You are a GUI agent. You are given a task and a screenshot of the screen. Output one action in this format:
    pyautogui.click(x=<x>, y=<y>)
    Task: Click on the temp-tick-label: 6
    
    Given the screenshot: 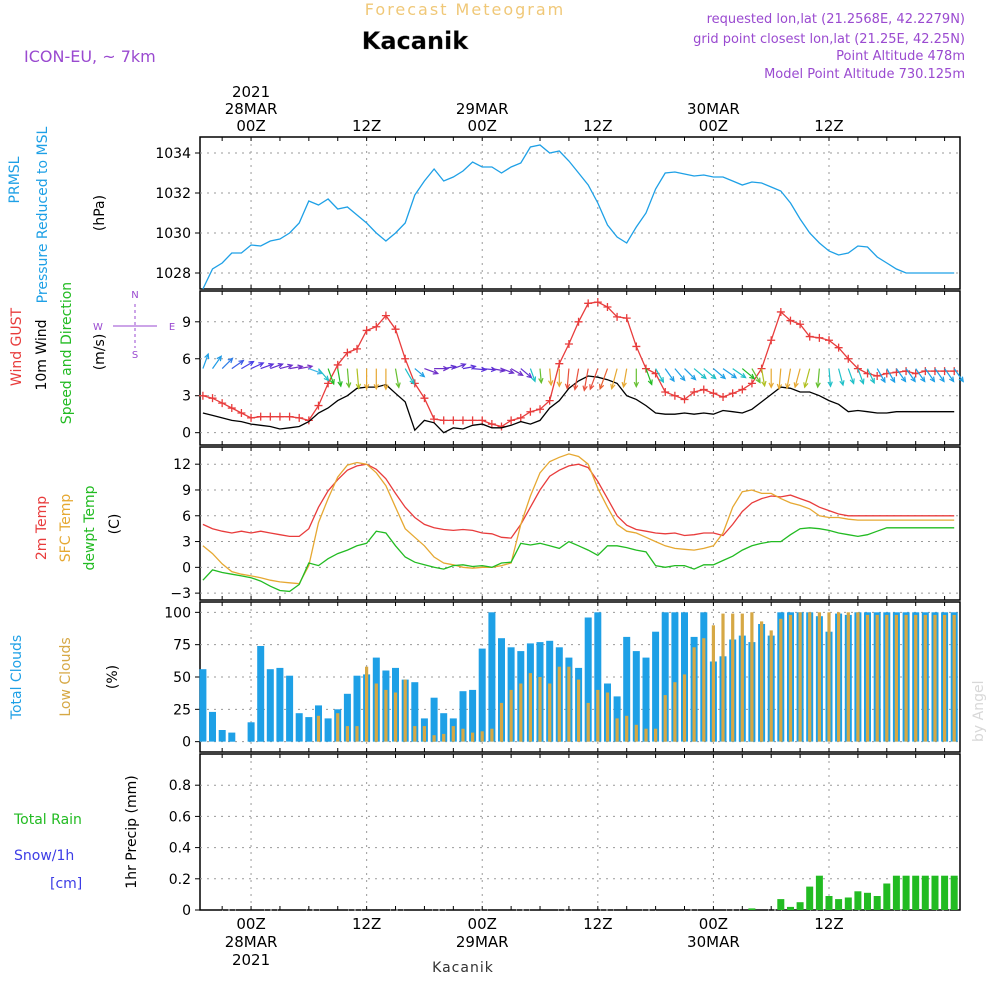 What is the action you would take?
    pyautogui.click(x=186, y=517)
    